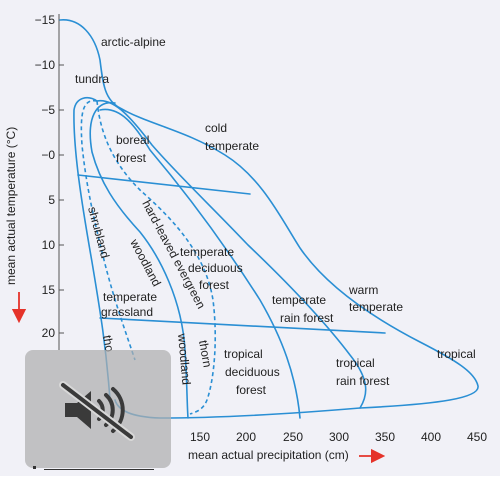 This screenshot has width=500, height=481. What do you see at coordinates (92, 79) in the screenshot?
I see `region-tundra: tundra` at bounding box center [92, 79].